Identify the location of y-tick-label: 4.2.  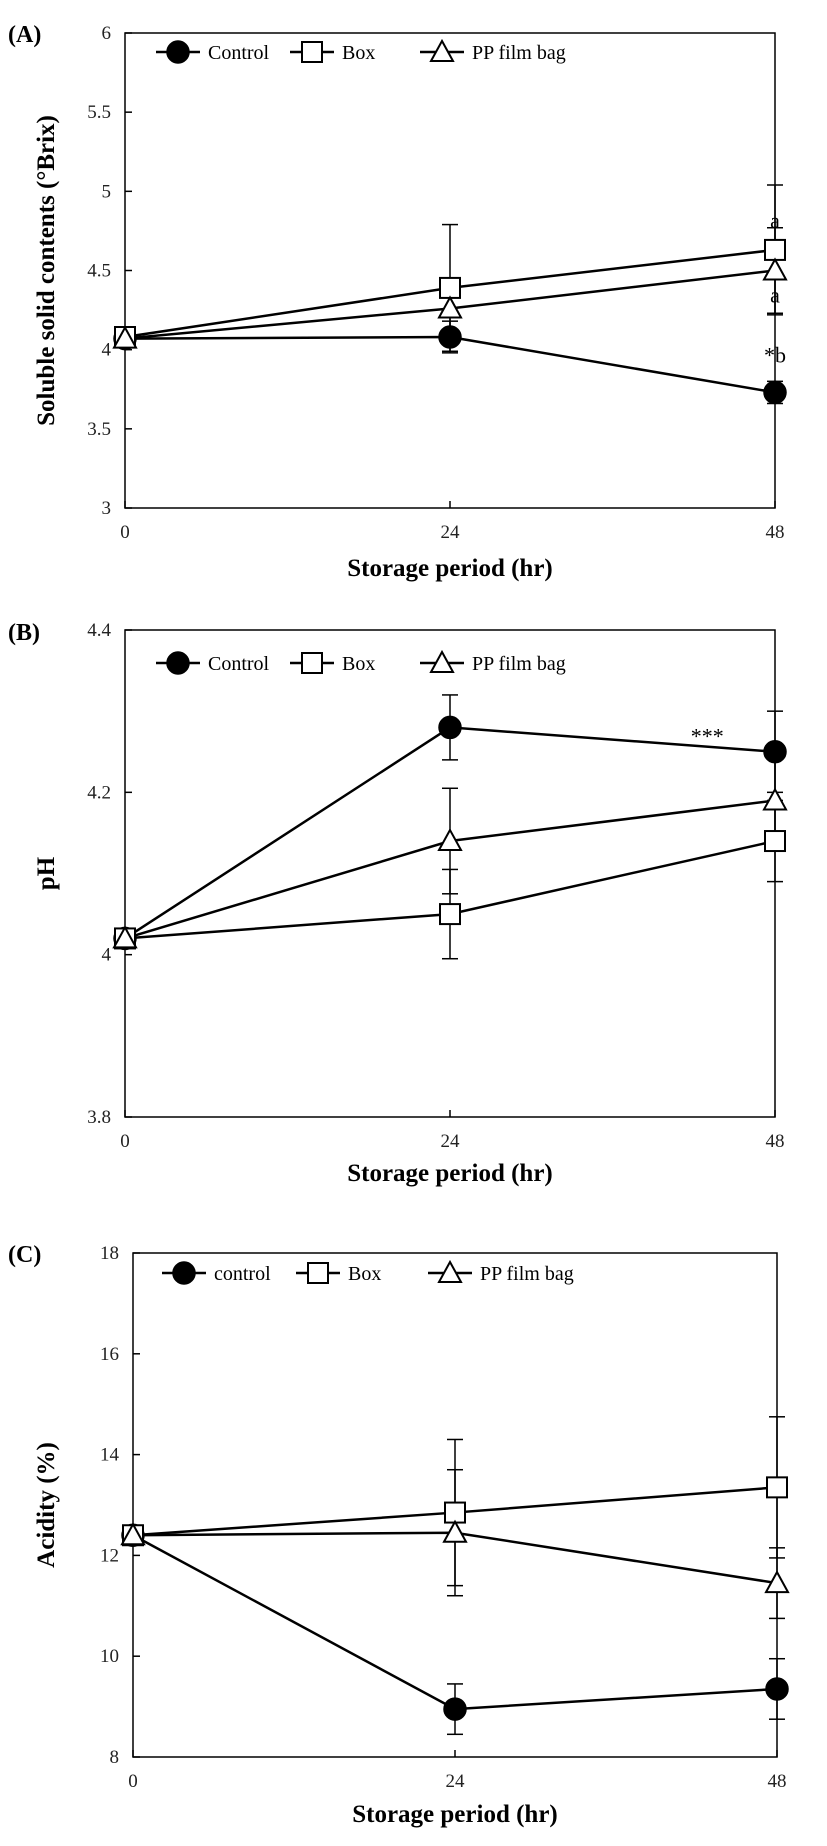
(99, 792).